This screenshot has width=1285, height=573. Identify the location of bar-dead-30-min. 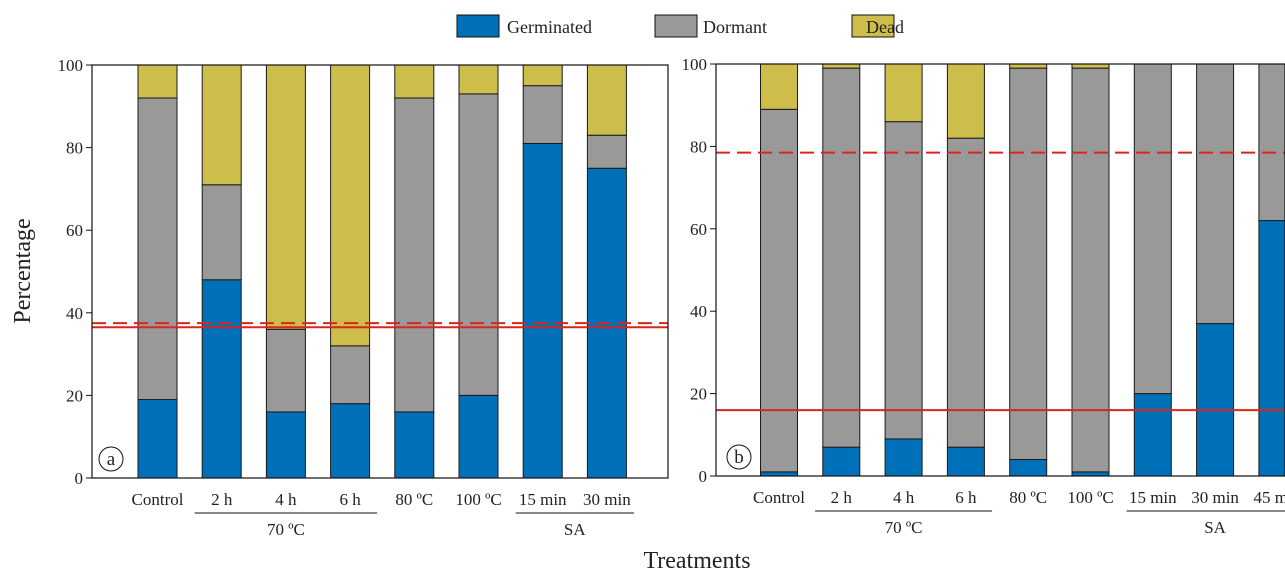
(606, 100).